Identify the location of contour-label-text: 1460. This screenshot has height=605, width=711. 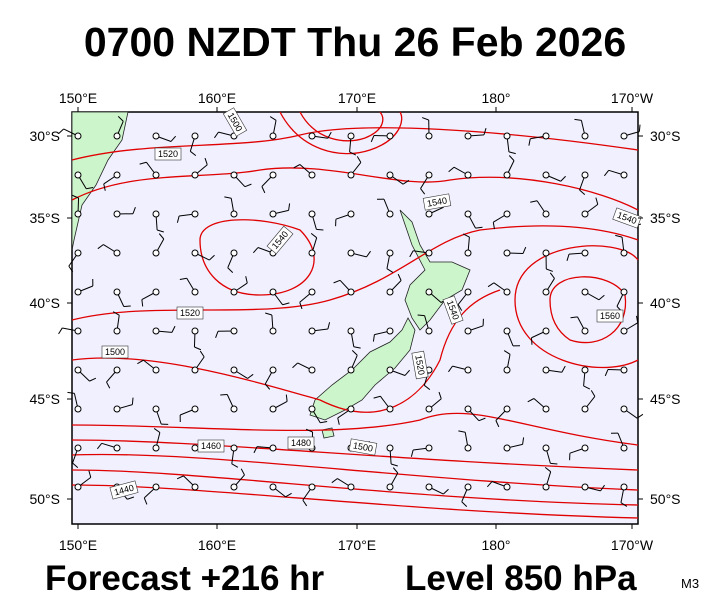
(211, 446).